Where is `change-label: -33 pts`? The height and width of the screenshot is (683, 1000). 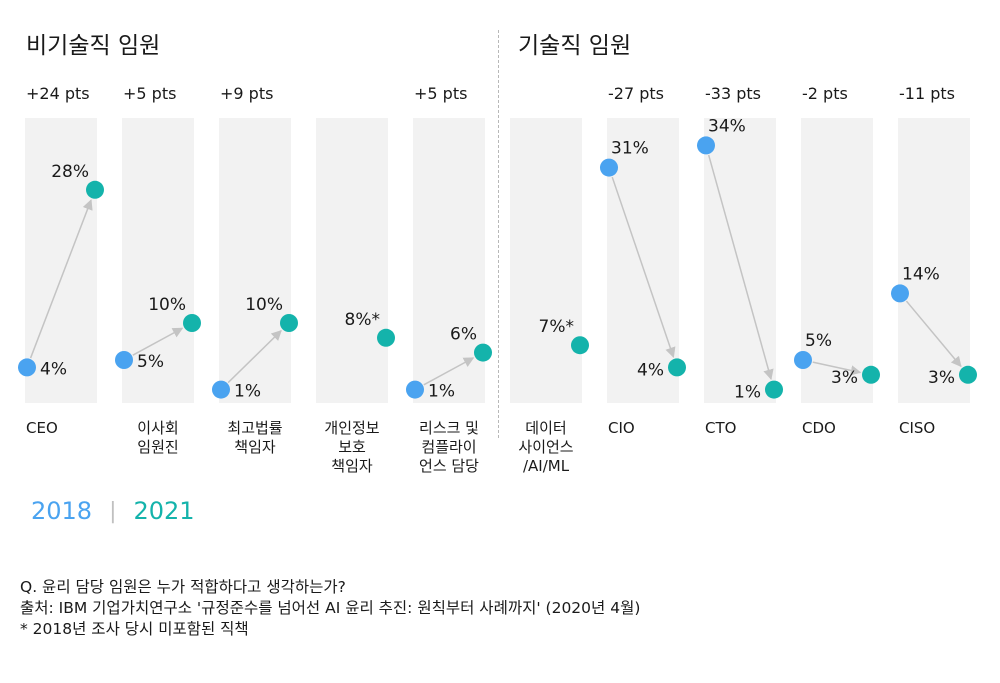
change-label: -33 pts is located at coordinates (733, 93).